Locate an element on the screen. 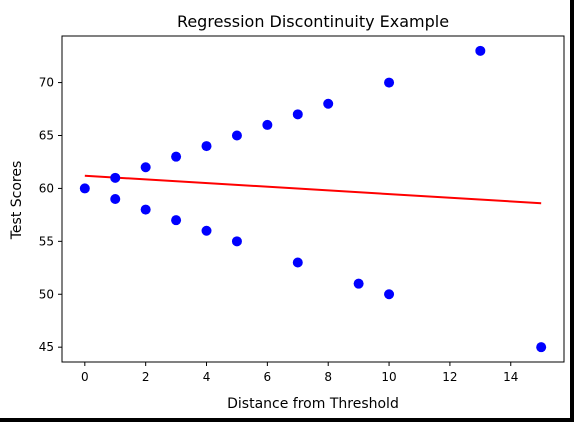  x-tick-label: 12 is located at coordinates (449, 377).